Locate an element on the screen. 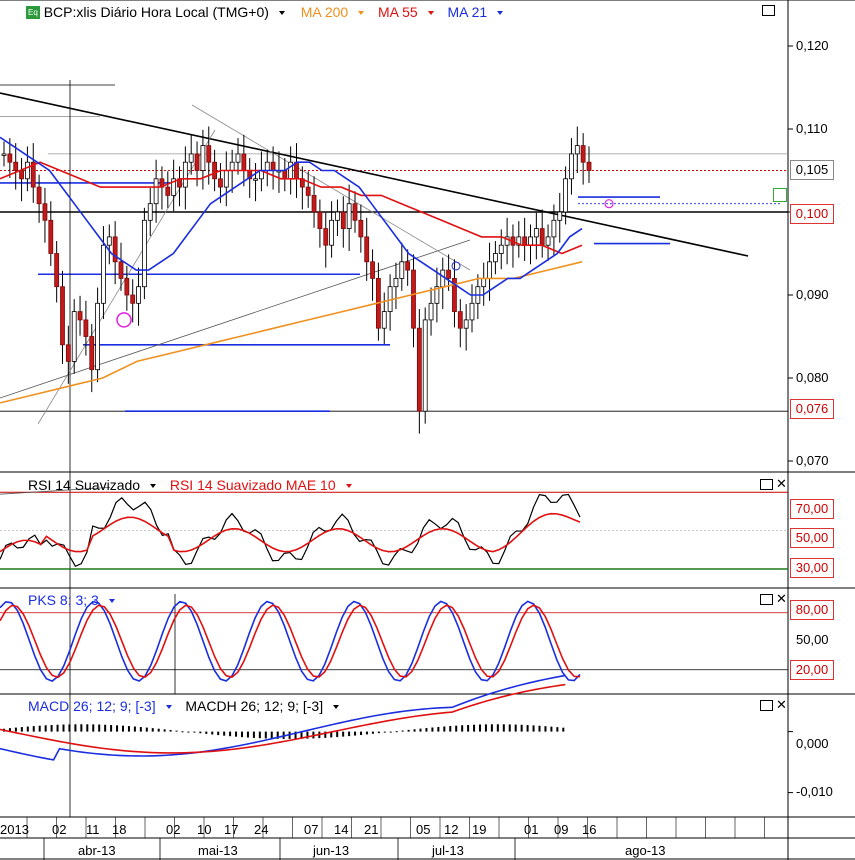 This screenshot has width=855, height=860. macd-dropdown-icon is located at coordinates (168, 707).